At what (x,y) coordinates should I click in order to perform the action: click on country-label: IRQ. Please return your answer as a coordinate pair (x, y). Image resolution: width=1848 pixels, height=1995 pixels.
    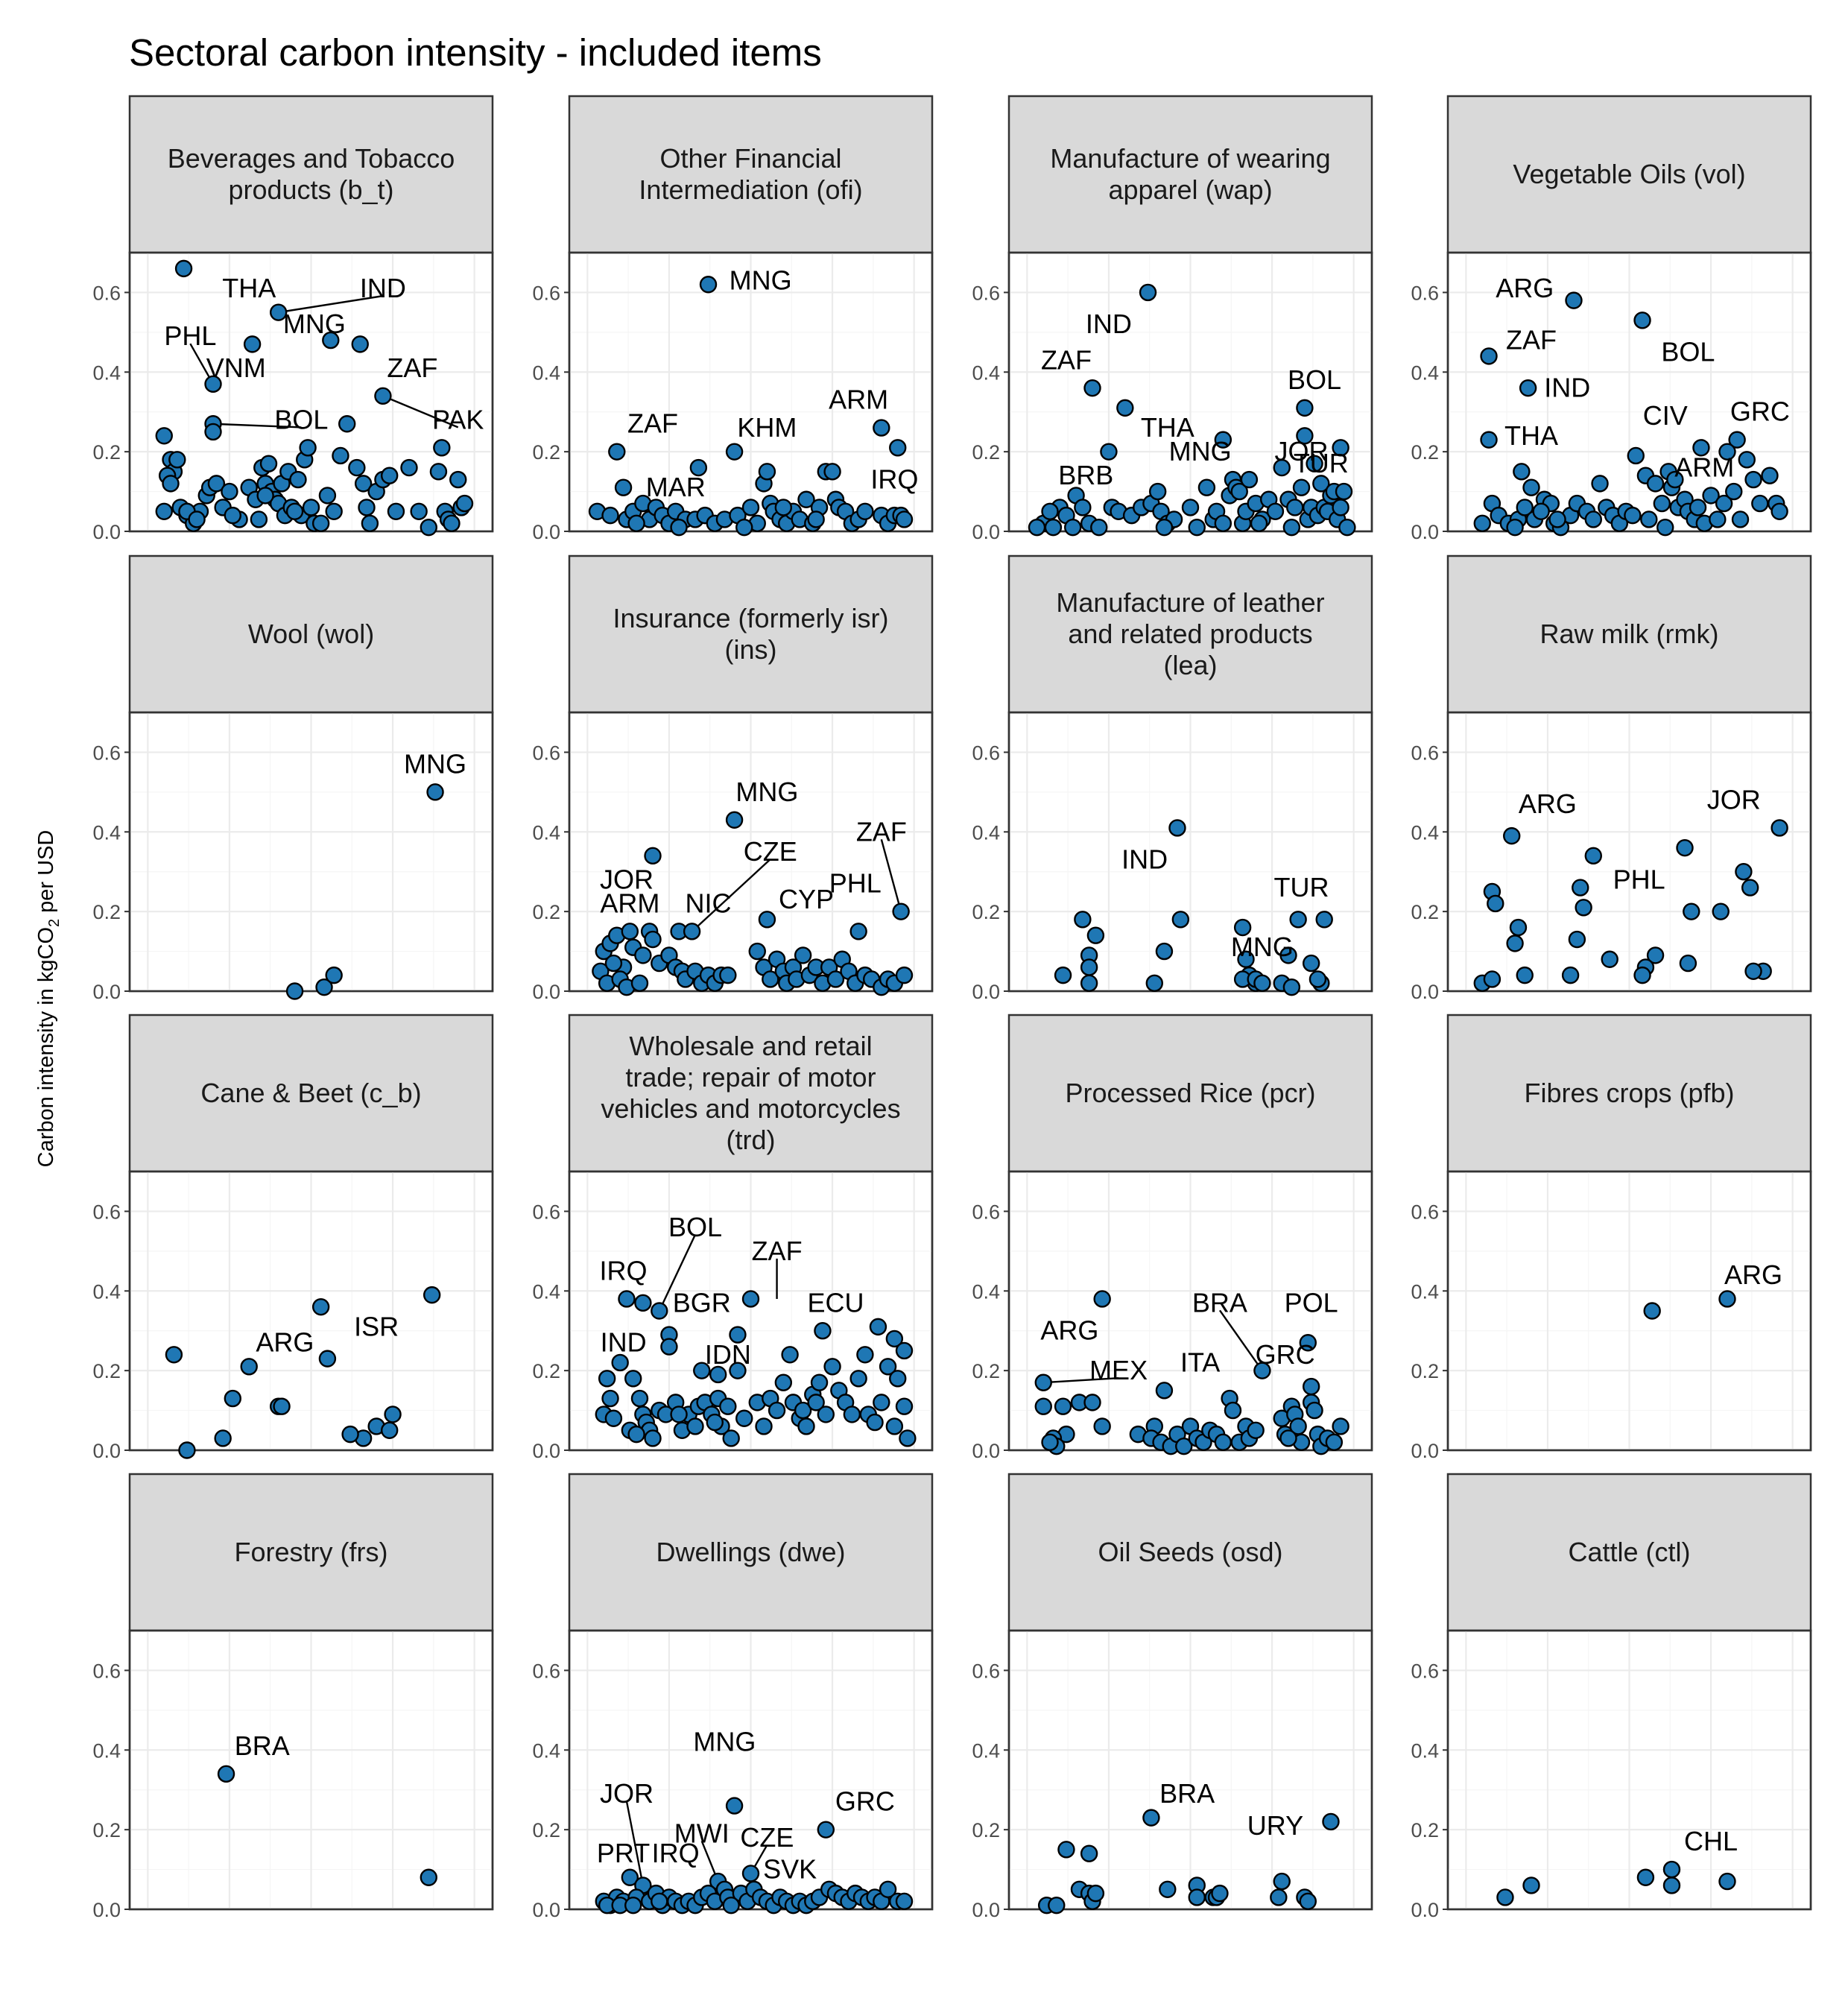
    Looking at the image, I should click on (624, 1271).